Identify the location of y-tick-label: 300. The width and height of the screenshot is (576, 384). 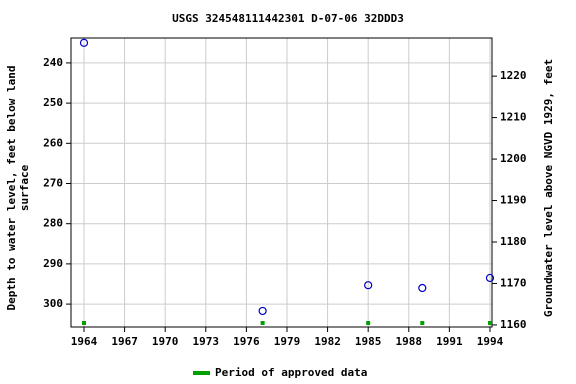
(53, 303).